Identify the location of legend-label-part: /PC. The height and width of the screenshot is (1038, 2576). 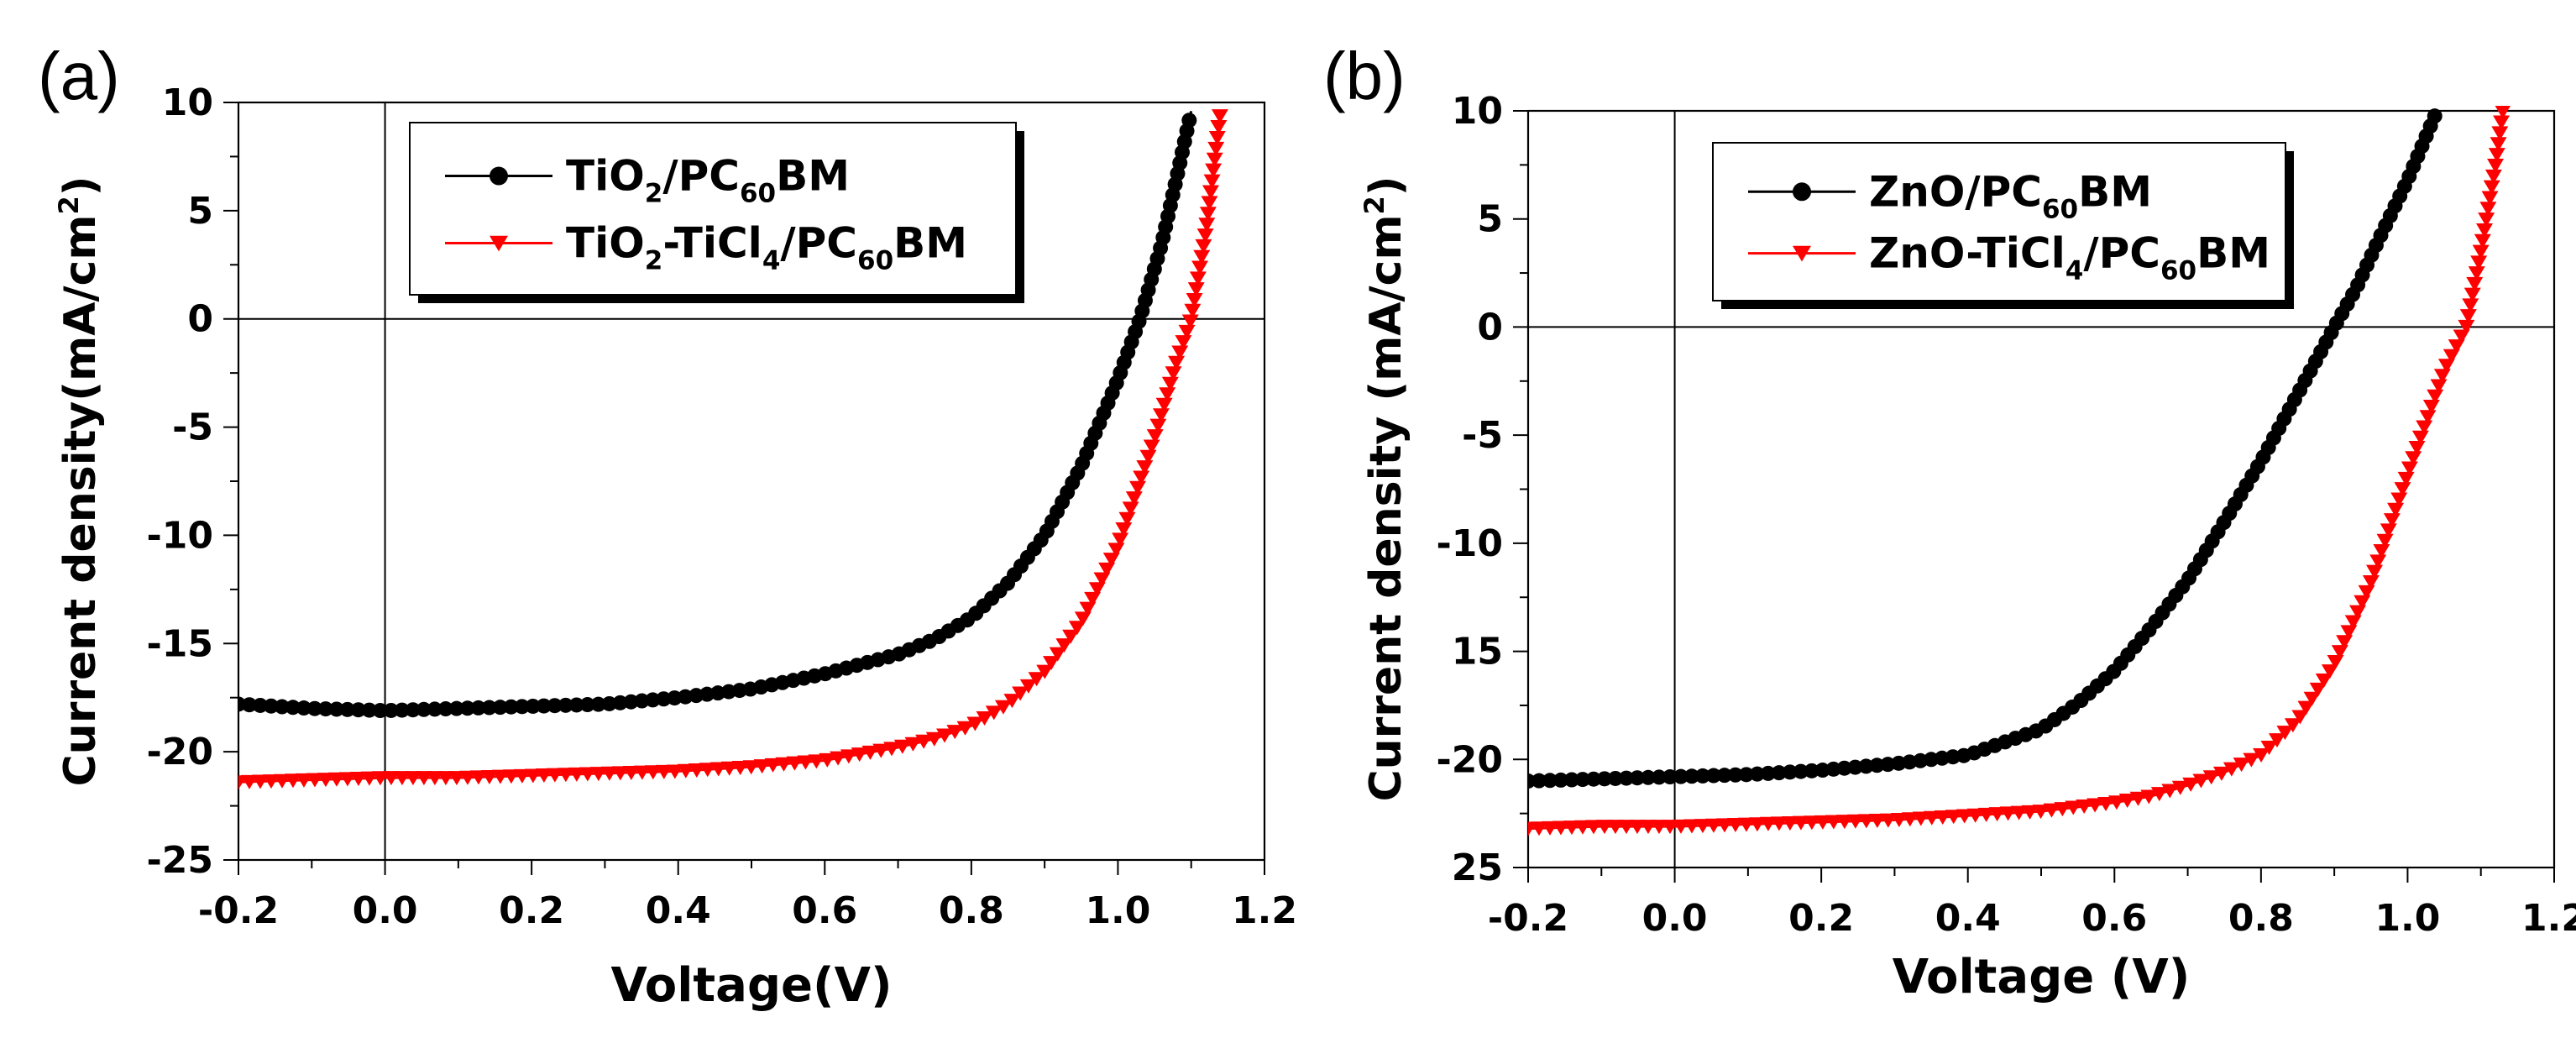
(2122, 253).